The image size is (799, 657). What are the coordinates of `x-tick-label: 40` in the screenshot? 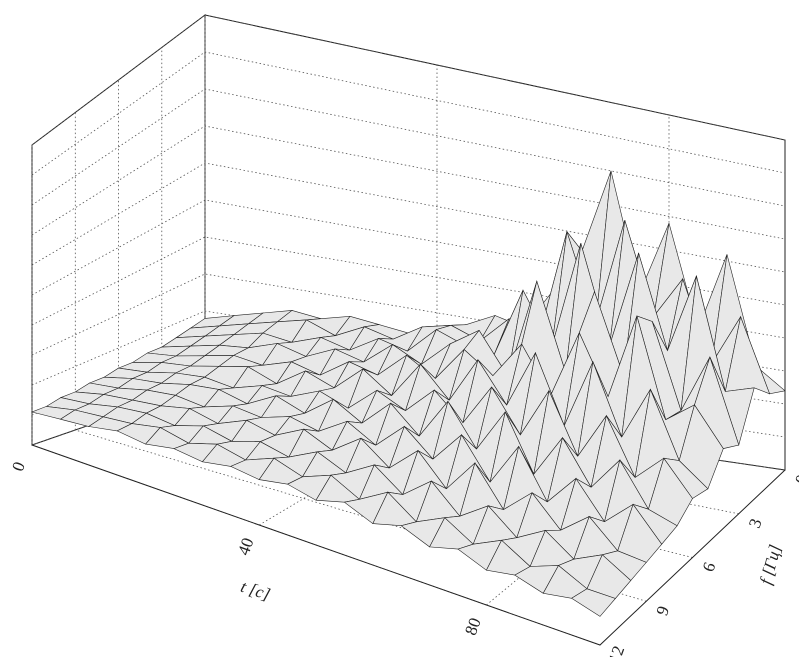 It's located at (246, 546).